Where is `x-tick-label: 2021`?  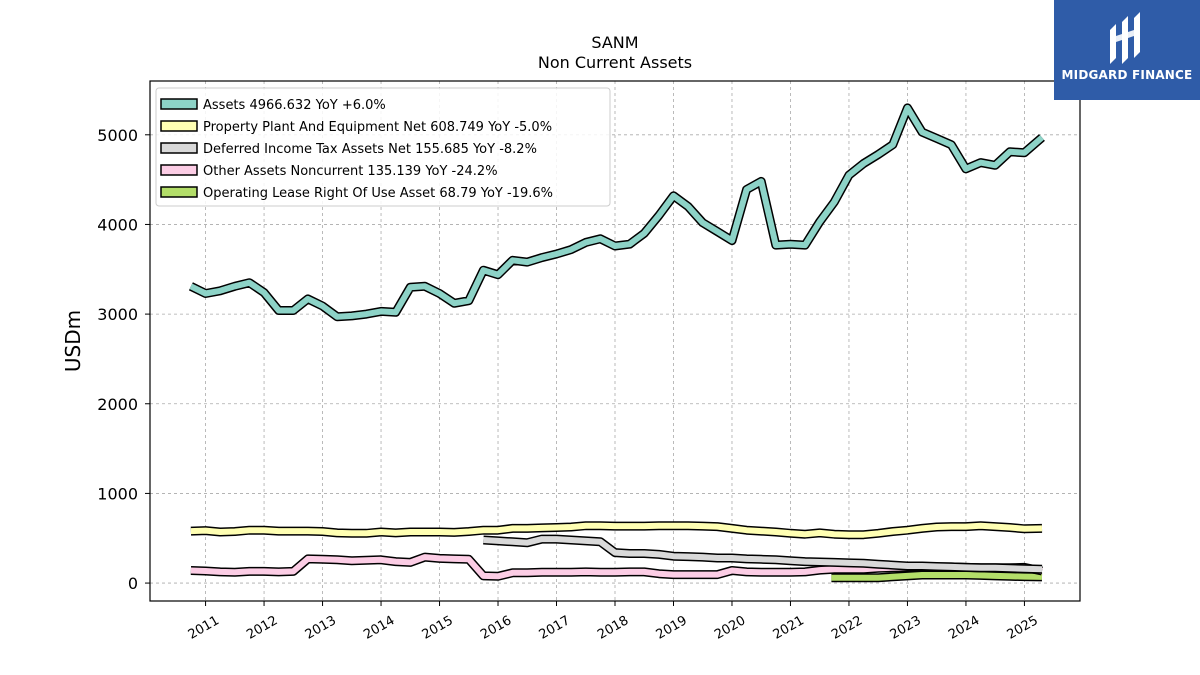 x-tick-label: 2021 is located at coordinates (789, 628).